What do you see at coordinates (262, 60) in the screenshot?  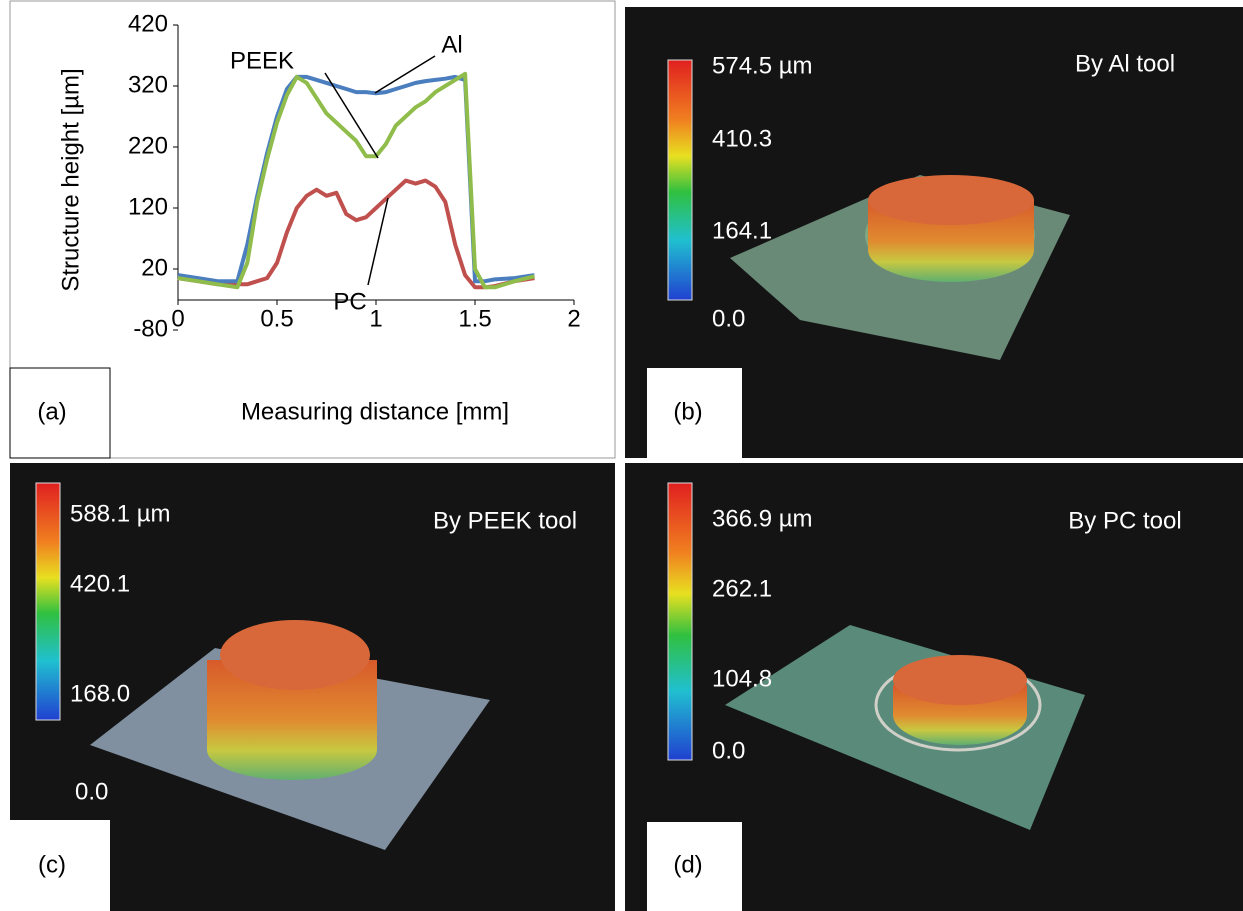 I see `annotation: PEEK` at bounding box center [262, 60].